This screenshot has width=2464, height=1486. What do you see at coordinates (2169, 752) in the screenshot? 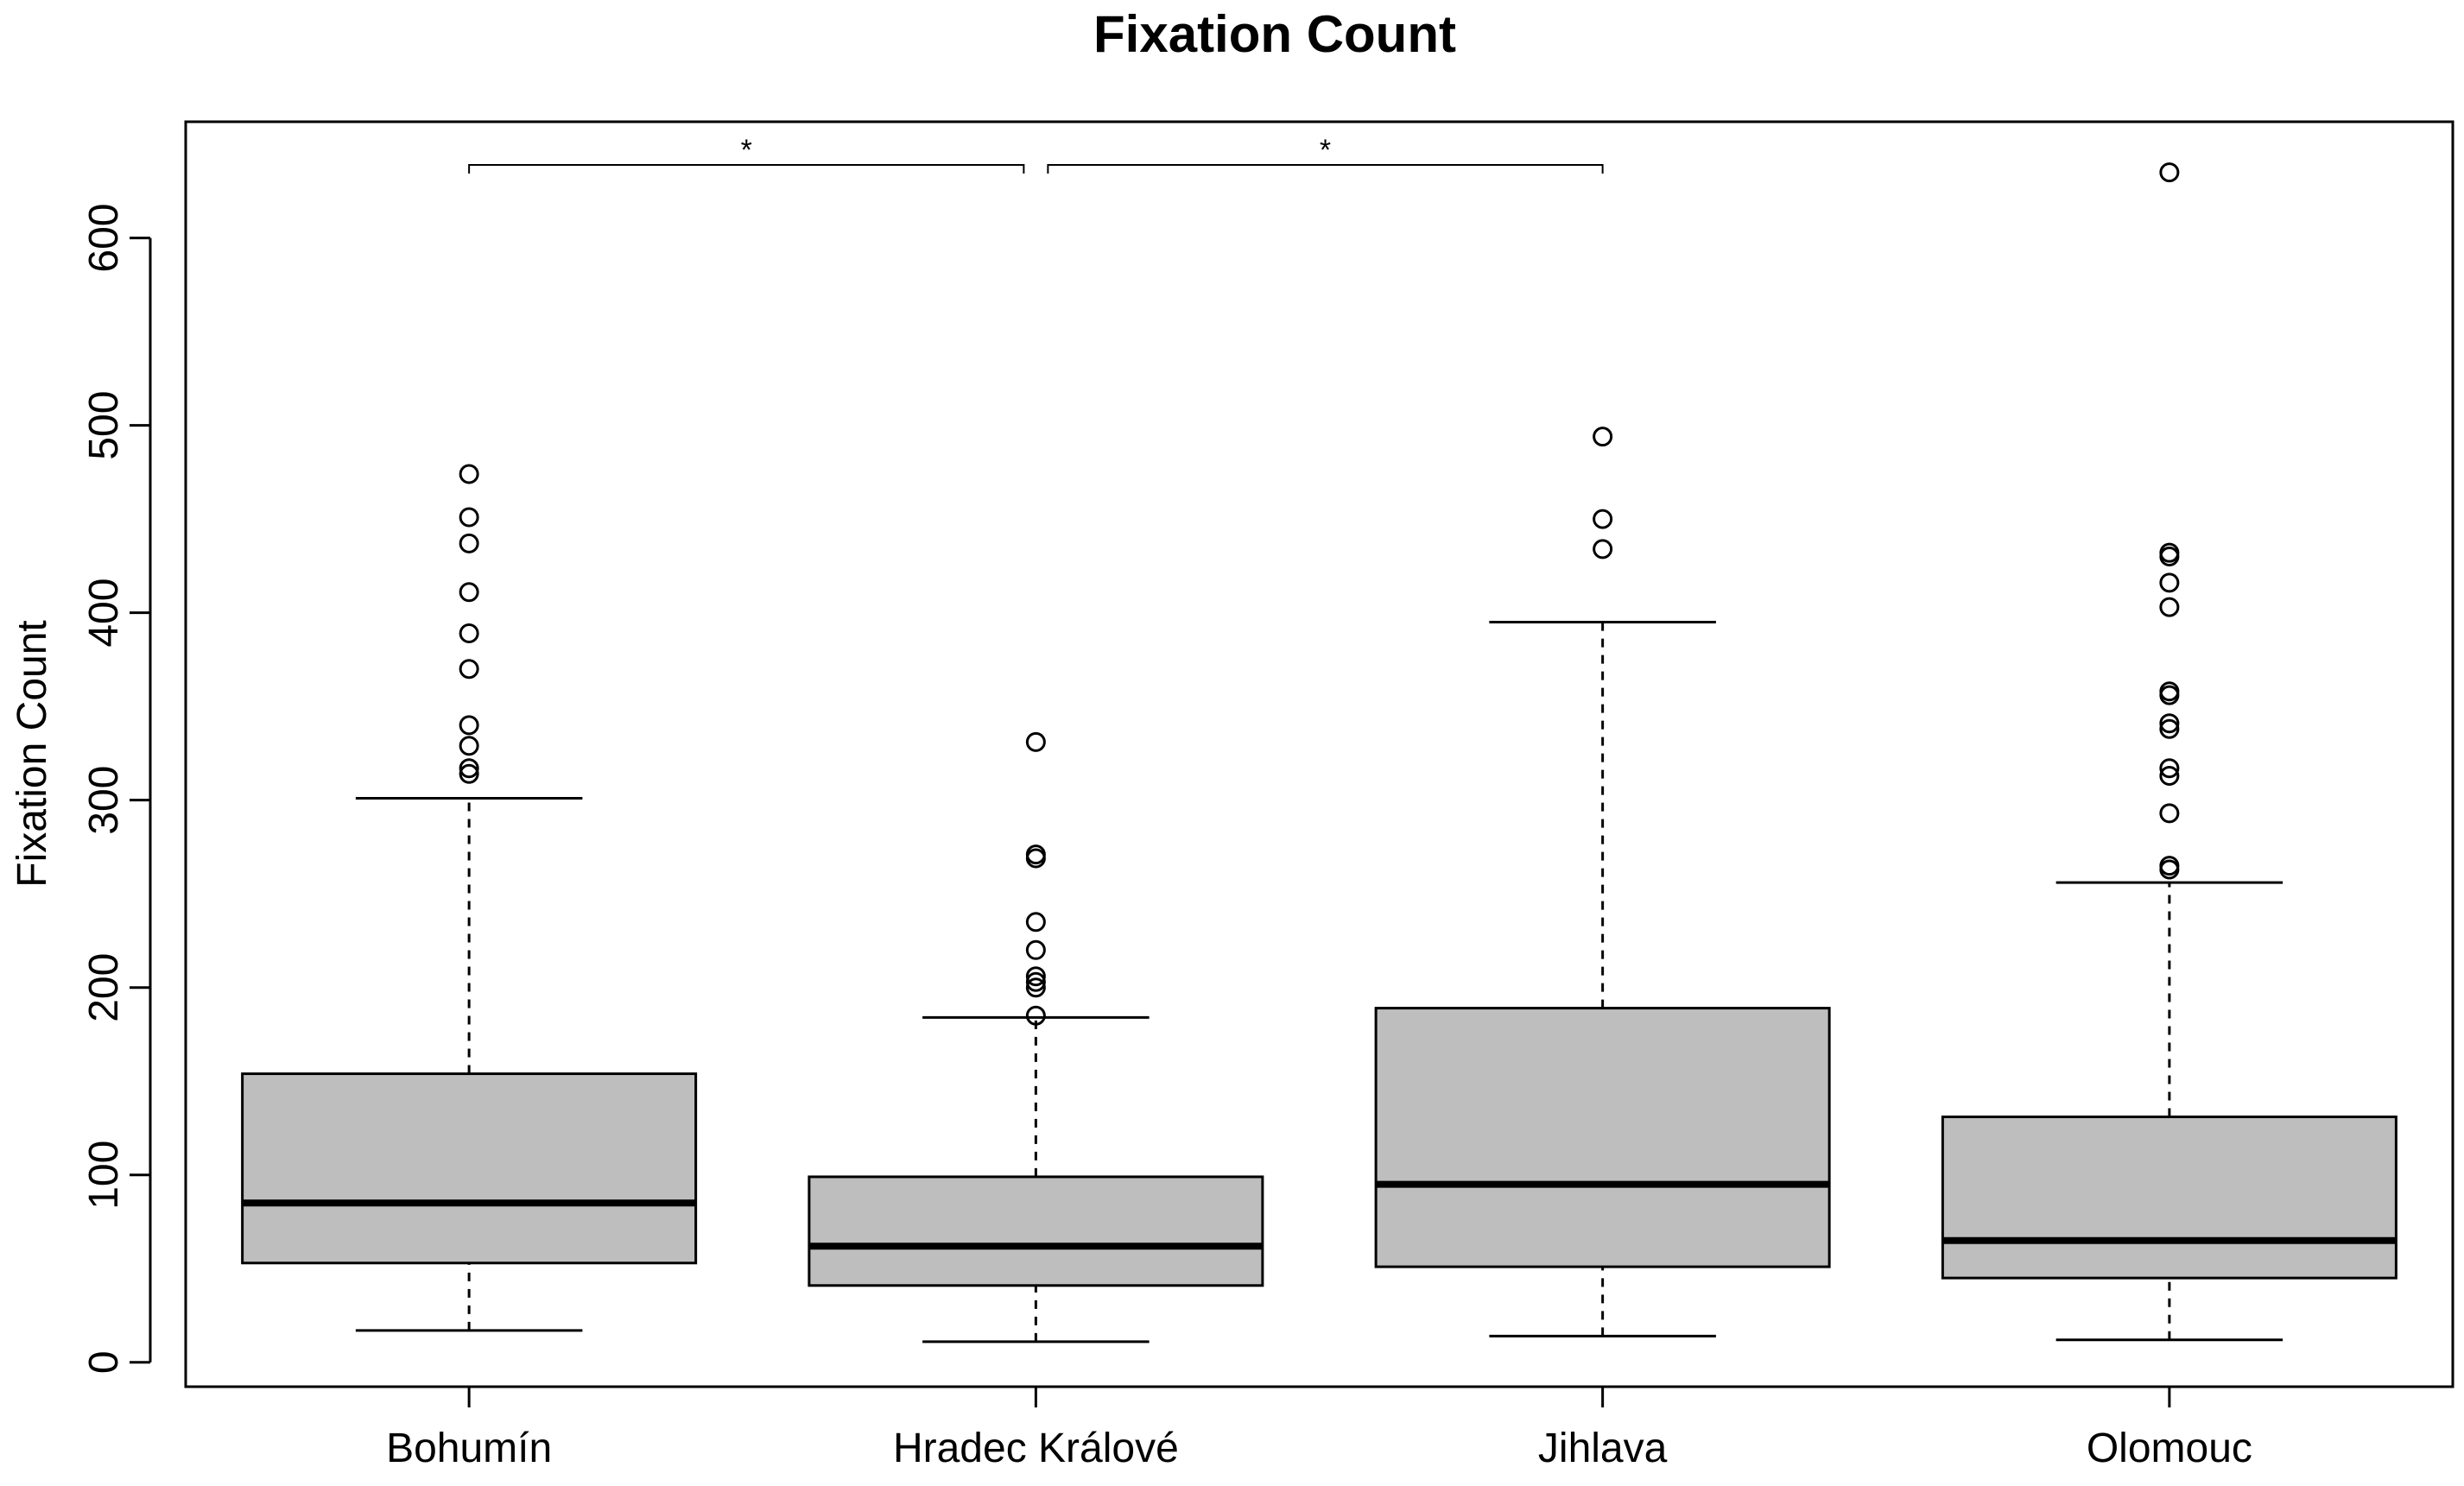
I see `box-olomouc` at bounding box center [2169, 752].